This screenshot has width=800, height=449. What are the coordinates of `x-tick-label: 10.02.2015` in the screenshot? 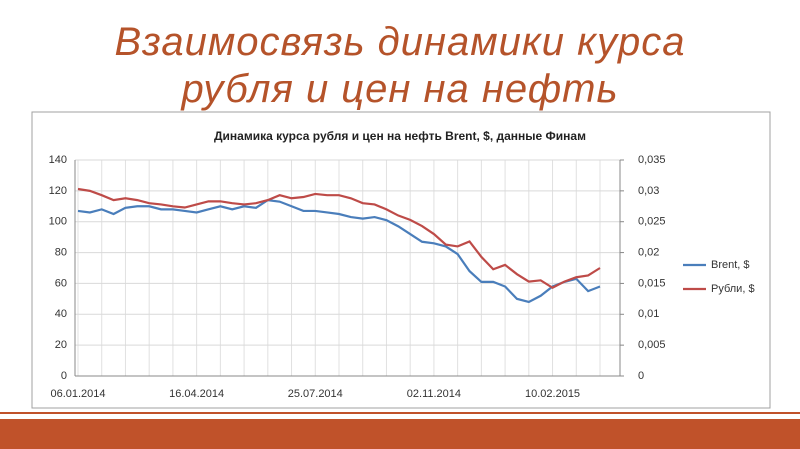 It's located at (552, 394).